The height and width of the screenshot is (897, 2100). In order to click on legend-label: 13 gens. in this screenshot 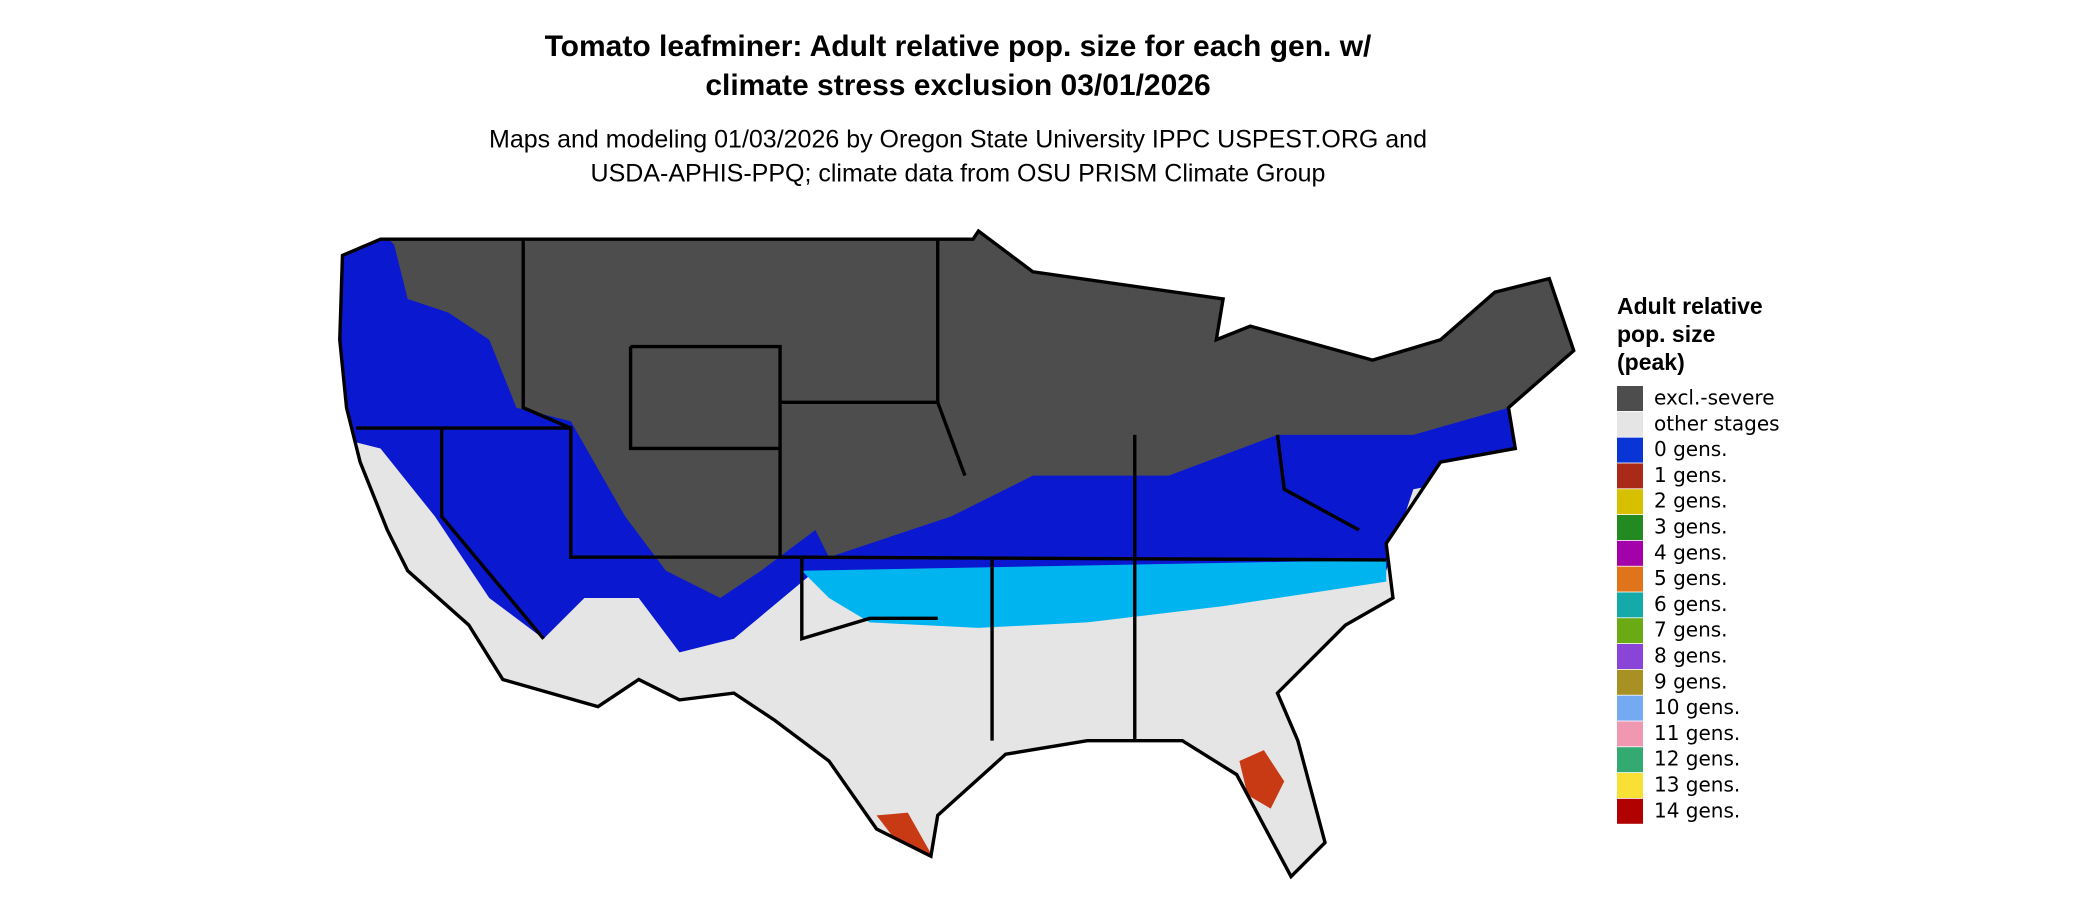, I will do `click(1697, 785)`.